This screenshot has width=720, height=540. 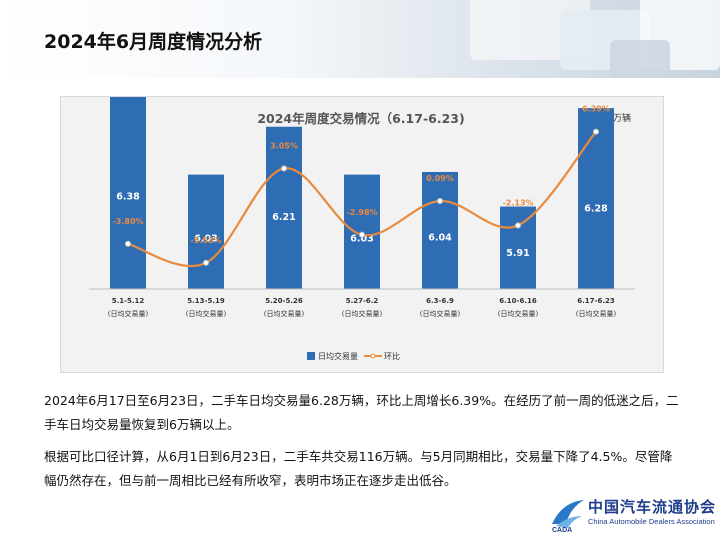 What do you see at coordinates (596, 109) in the screenshot?
I see `mom-value-label: 6.39%` at bounding box center [596, 109].